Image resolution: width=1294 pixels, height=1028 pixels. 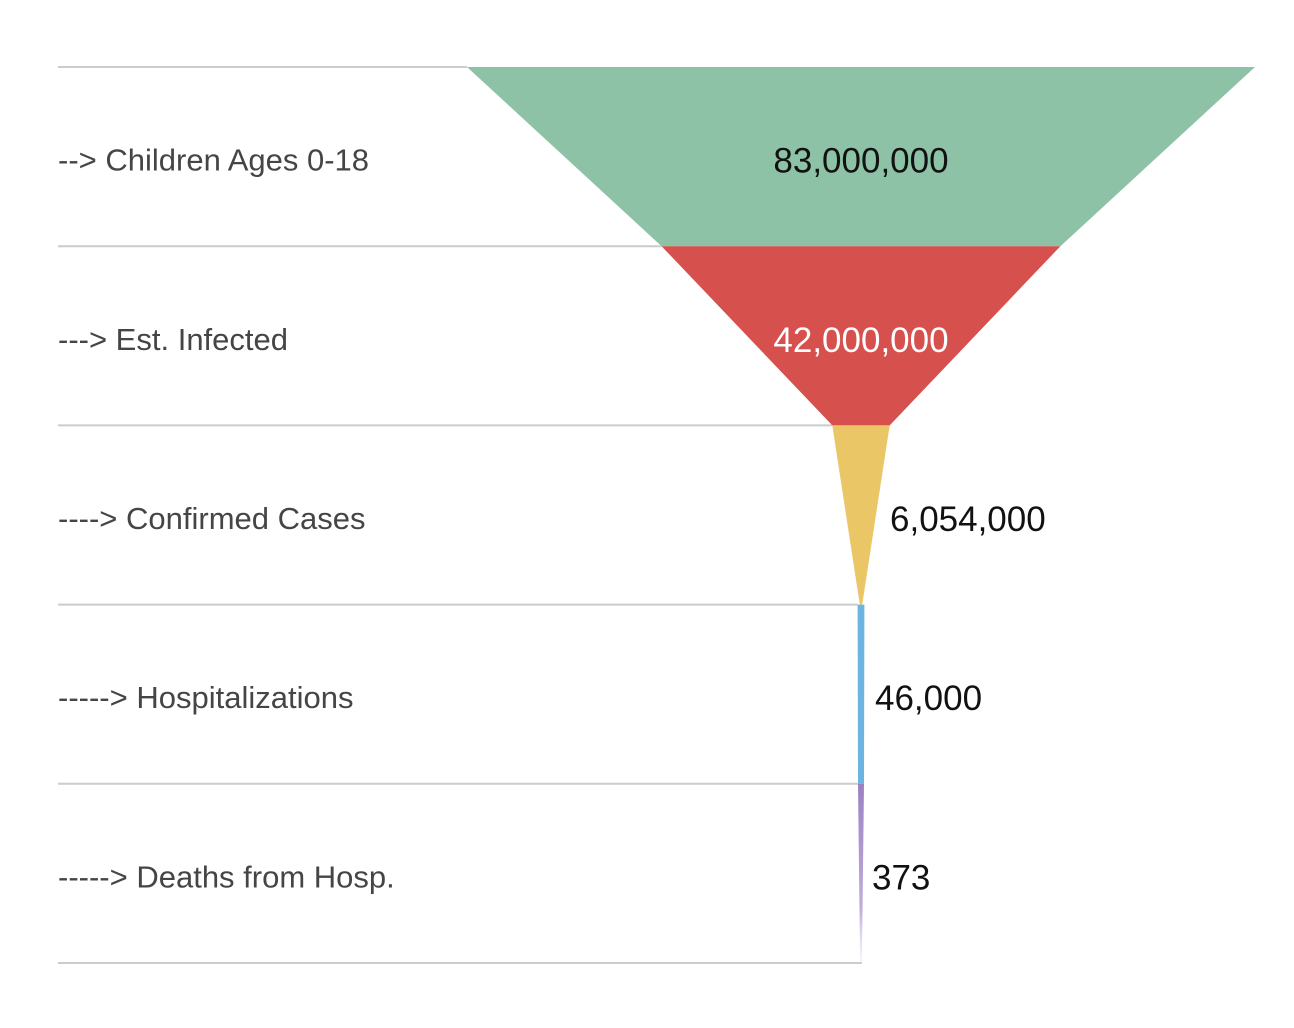 What do you see at coordinates (860, 161) in the screenshot?
I see `funnel-stage-value: 83,000,000` at bounding box center [860, 161].